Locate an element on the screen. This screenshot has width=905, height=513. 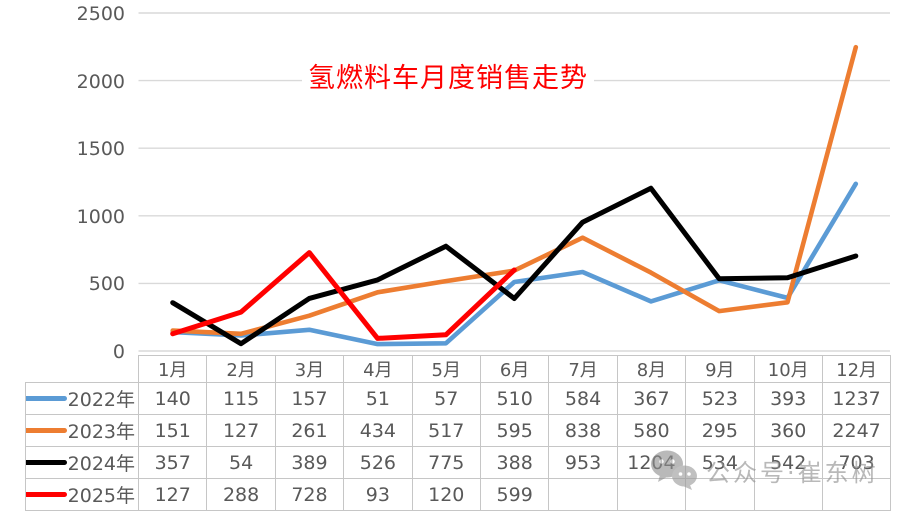
value-cell: 584 is located at coordinates (583, 398).